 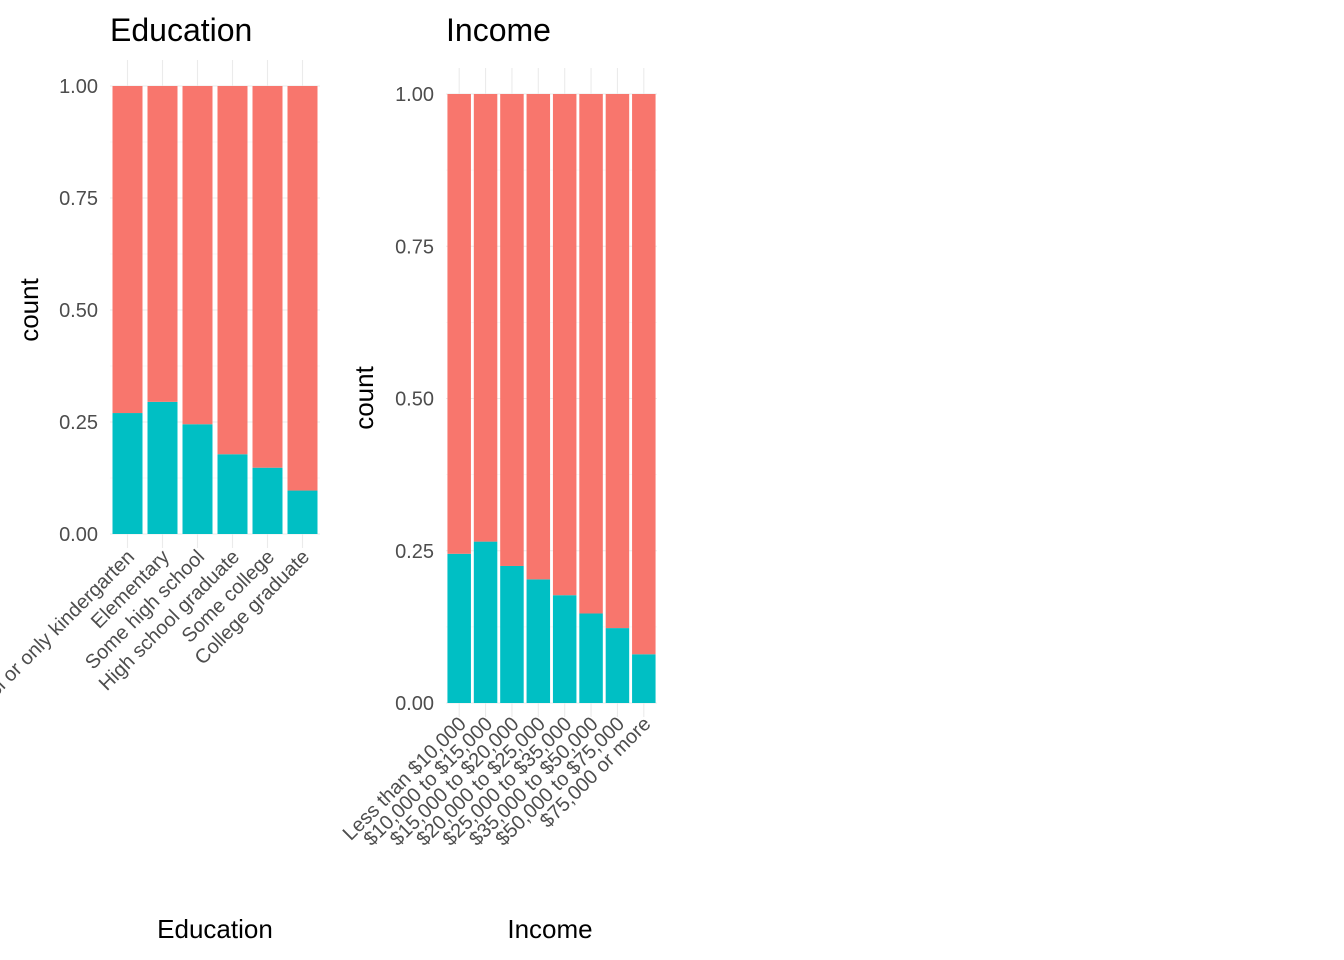 What do you see at coordinates (78, 199) in the screenshot?
I see `education-y-tick-label: 0.75` at bounding box center [78, 199].